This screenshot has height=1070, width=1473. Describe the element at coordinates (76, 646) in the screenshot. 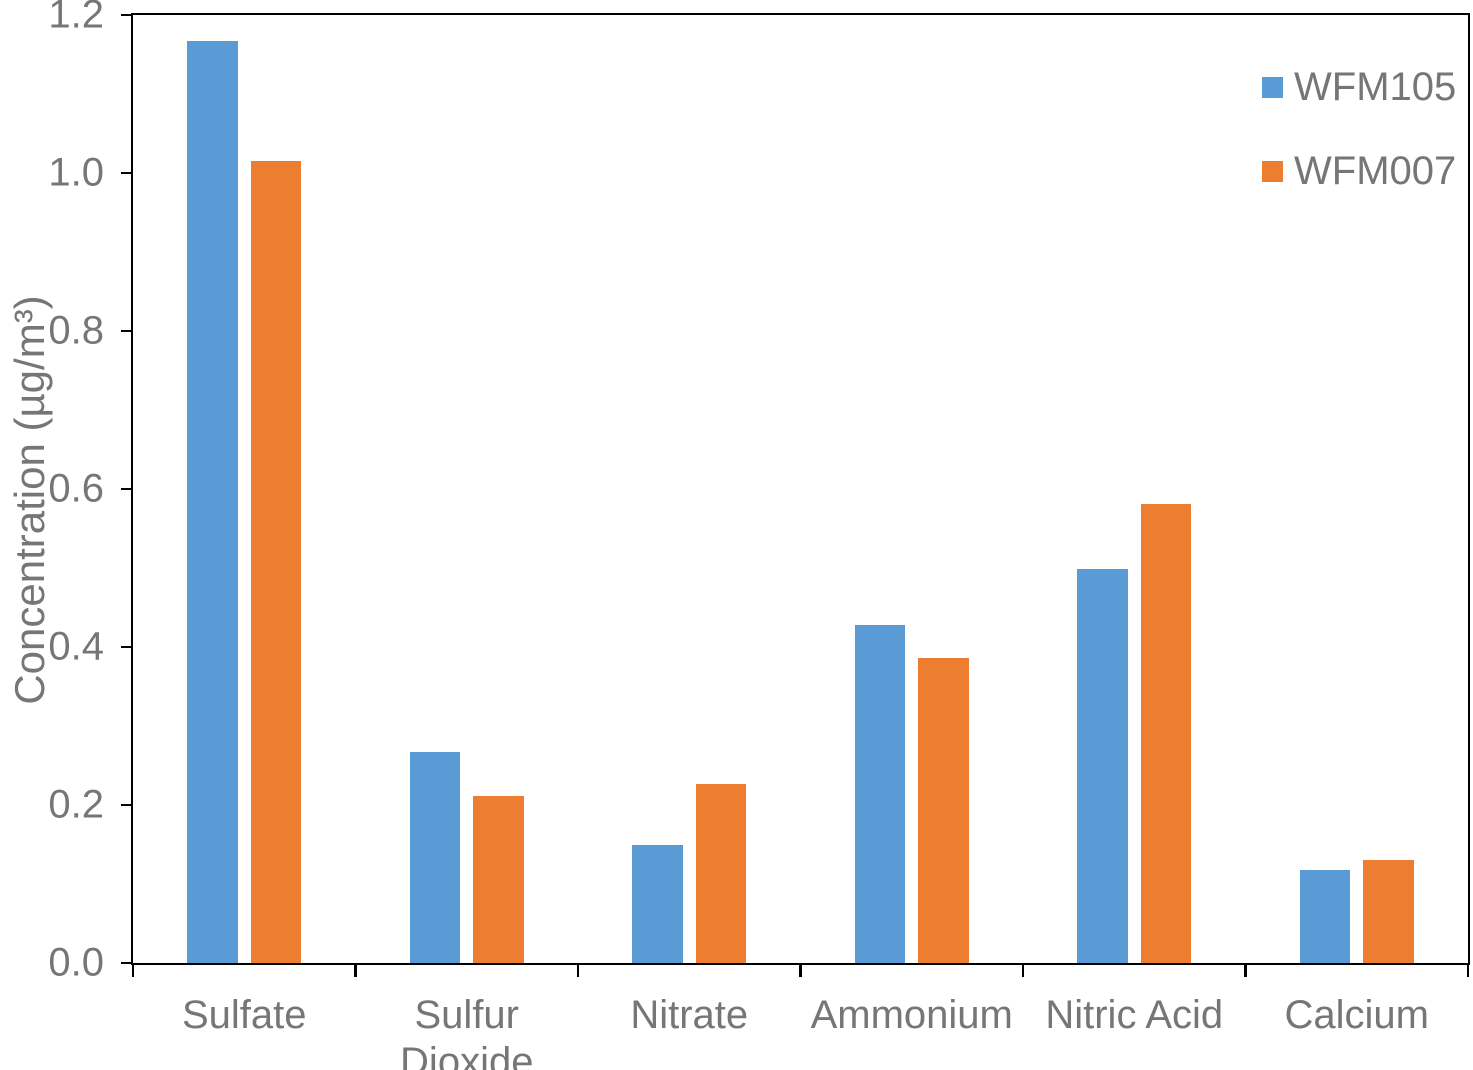

I see `y-axis-tick-label-0.4: 0.4` at that location.